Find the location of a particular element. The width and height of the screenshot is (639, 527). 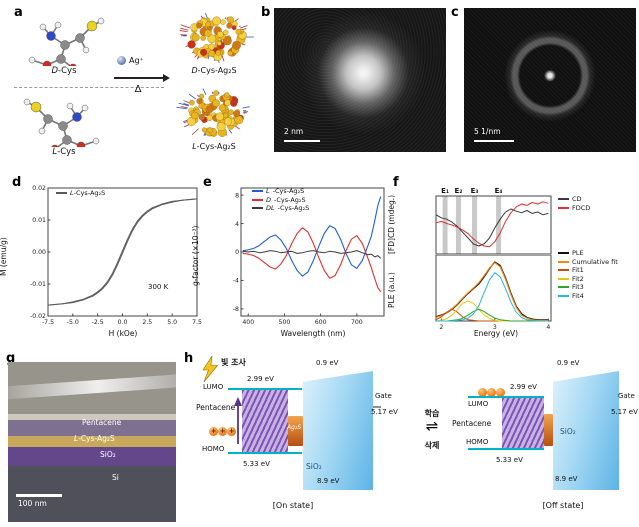

d-cys-molecule is located at coordinates (66, 41).